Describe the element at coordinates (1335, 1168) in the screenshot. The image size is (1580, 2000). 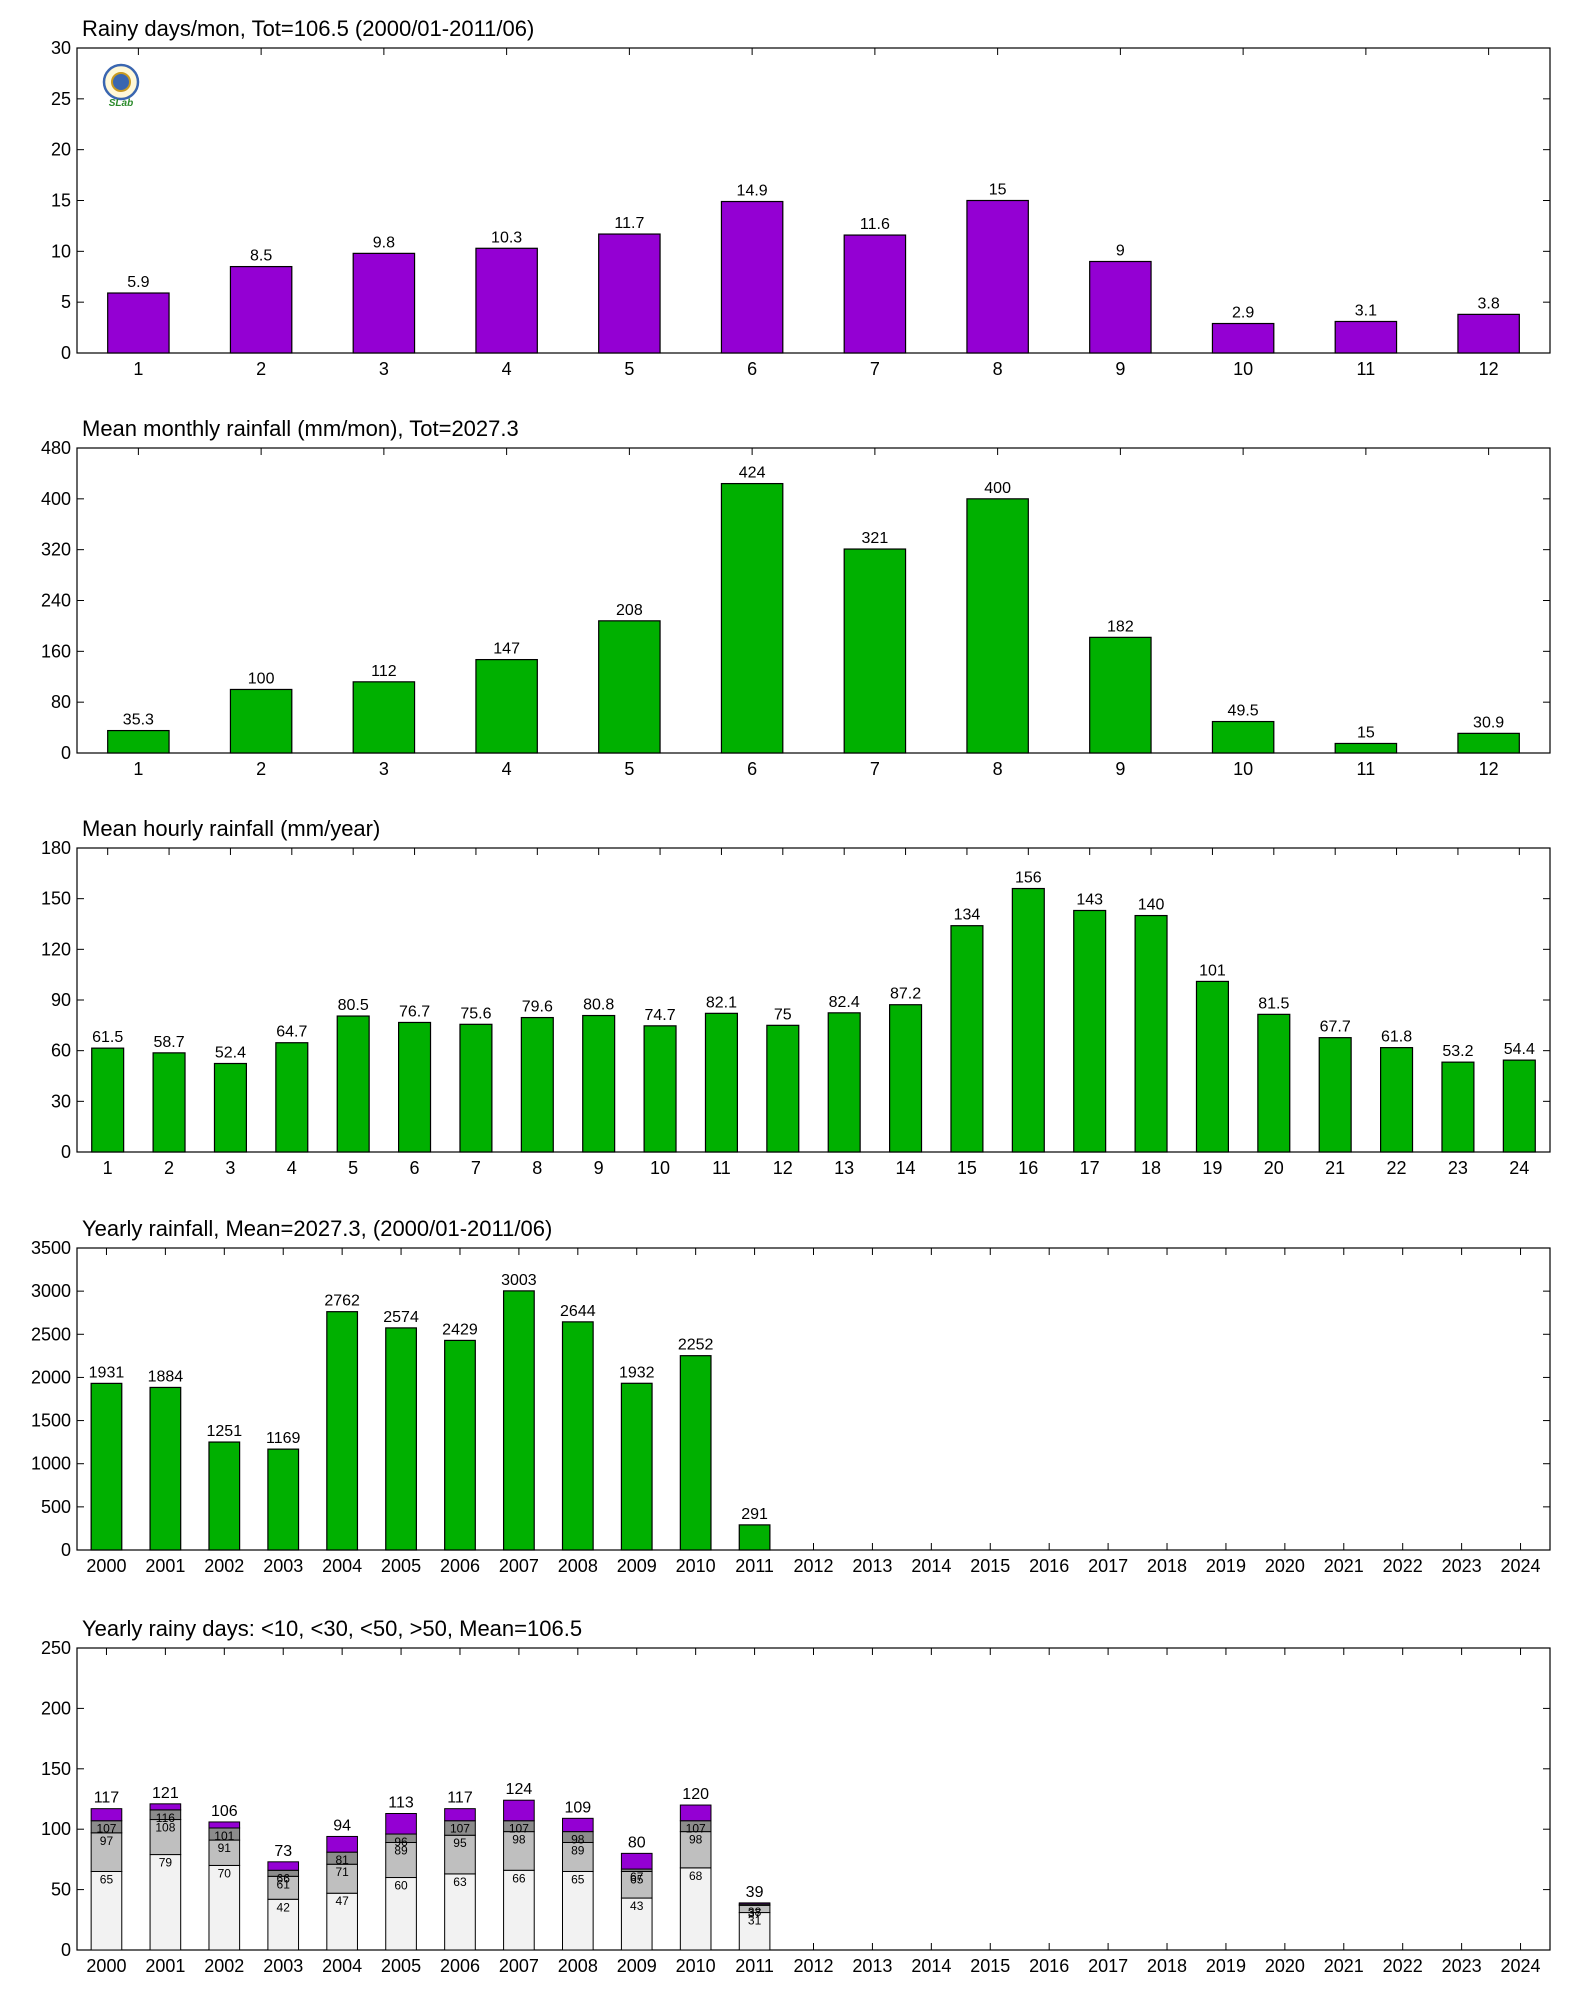
I see `x-tick-label: 21` at that location.